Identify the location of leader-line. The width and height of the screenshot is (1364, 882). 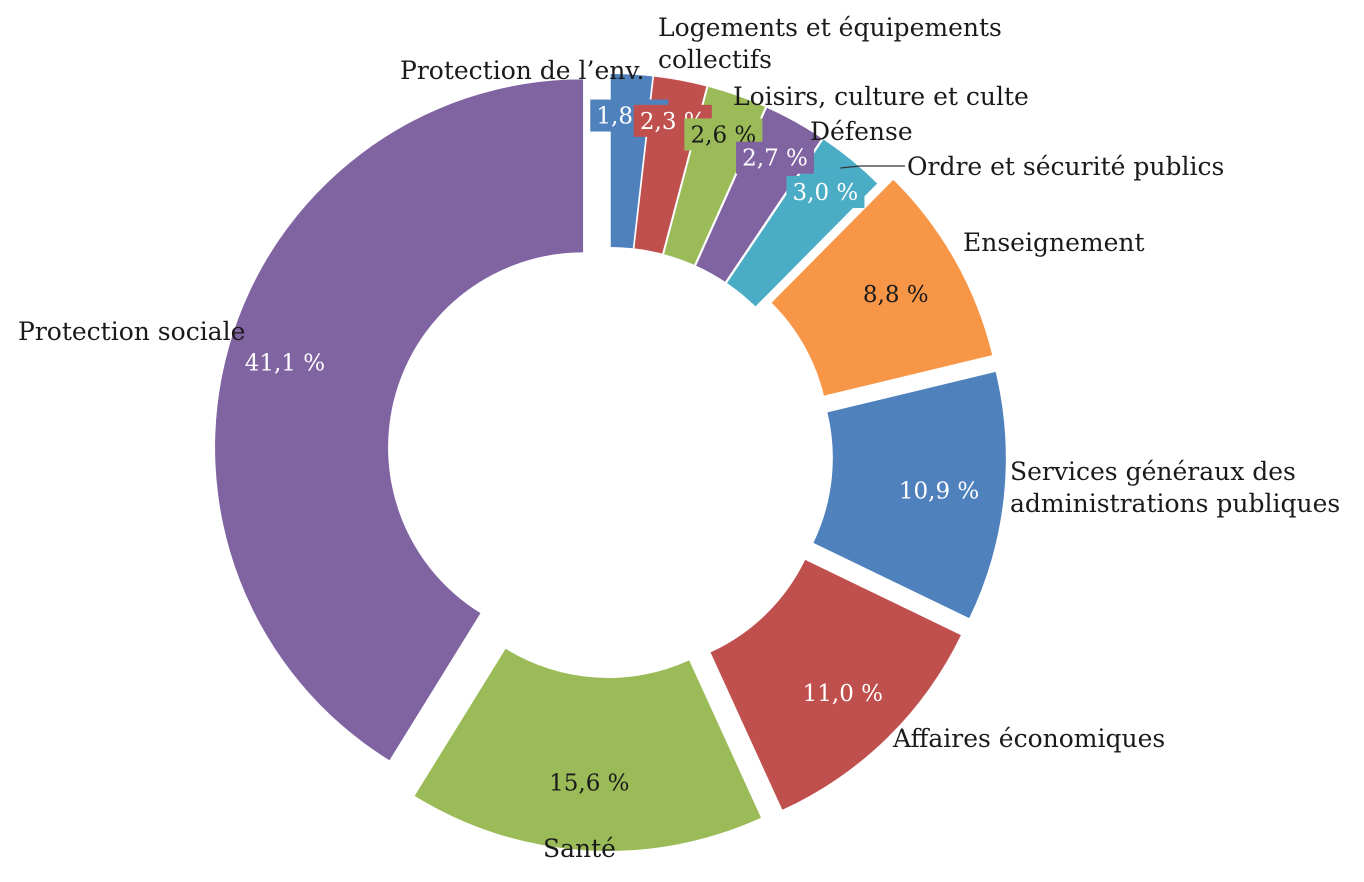
(872, 167).